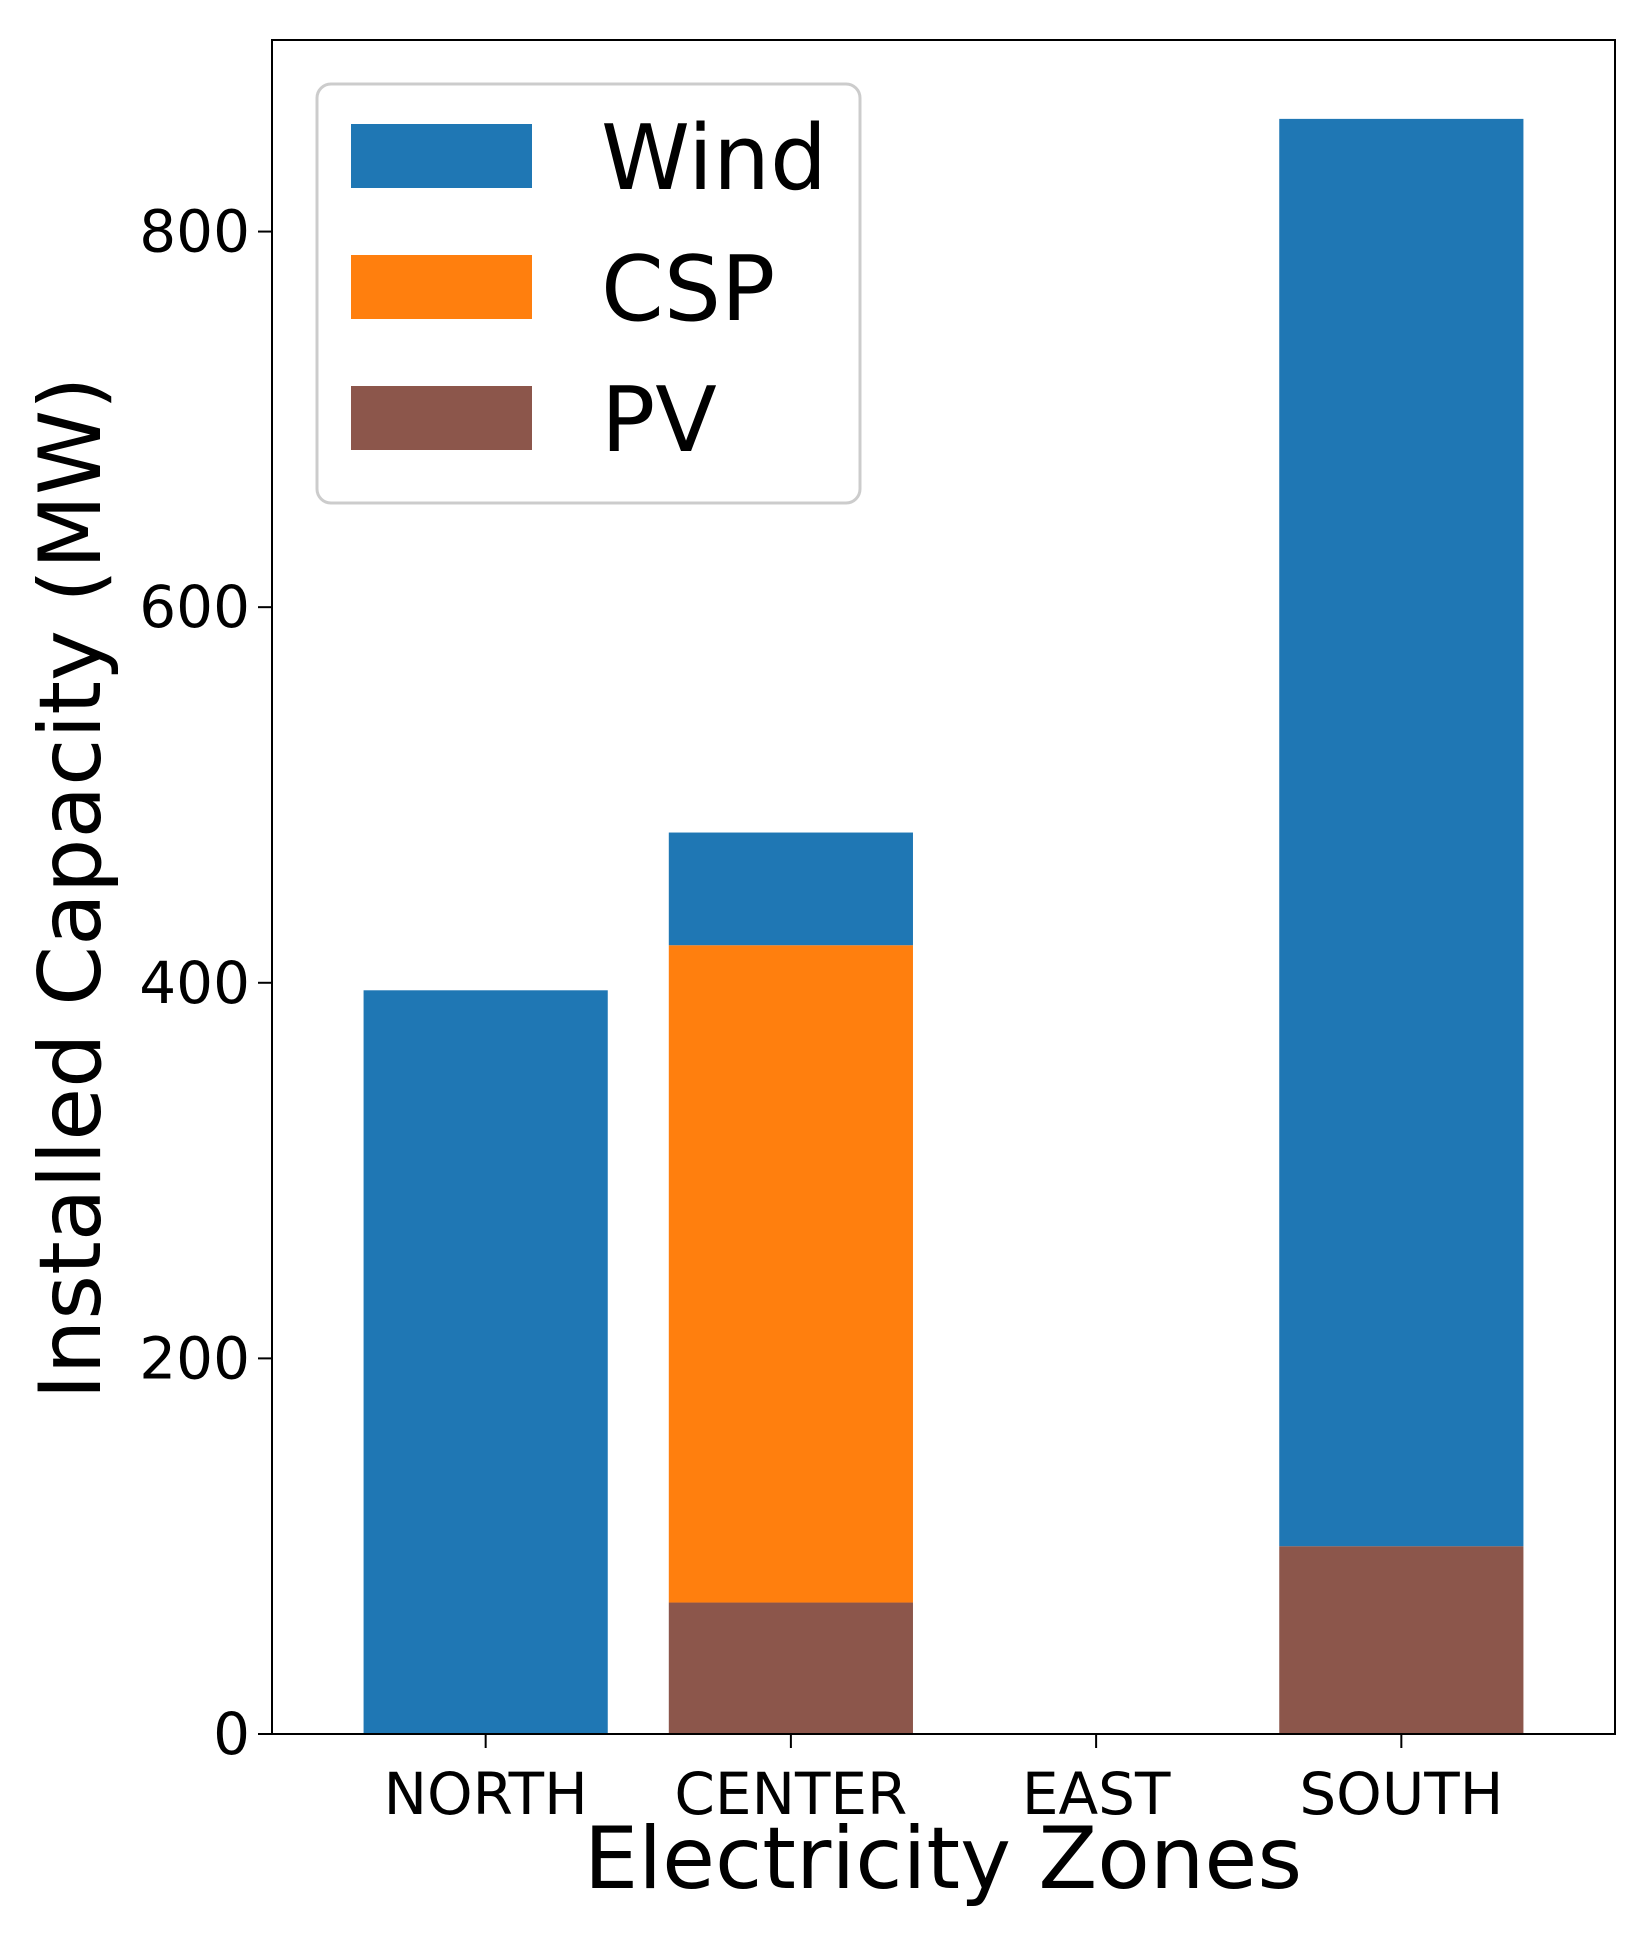 This screenshot has width=1640, height=1938. I want to click on legend-label-pv: PV, so click(659, 420).